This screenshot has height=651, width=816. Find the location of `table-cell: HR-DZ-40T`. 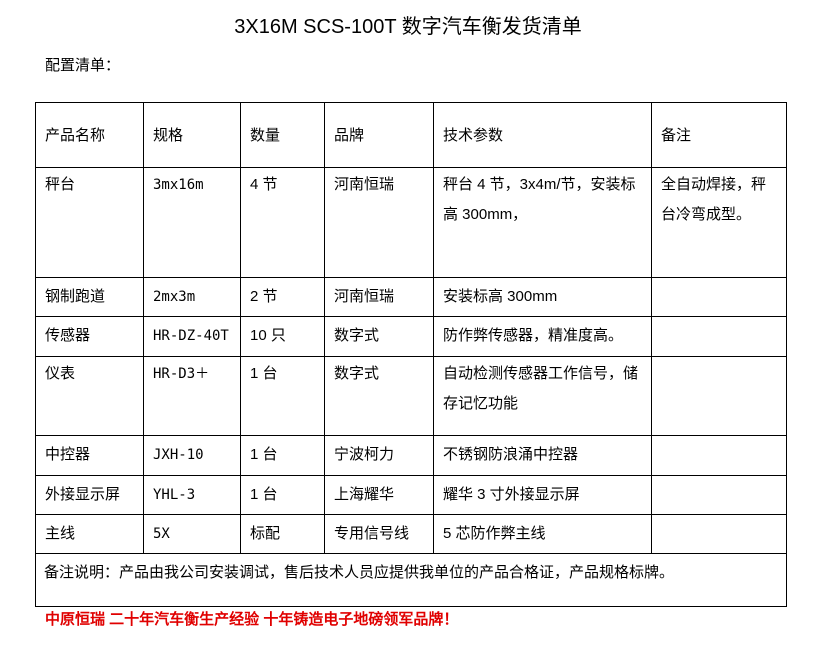

table-cell: HR-DZ-40T is located at coordinates (192, 336).